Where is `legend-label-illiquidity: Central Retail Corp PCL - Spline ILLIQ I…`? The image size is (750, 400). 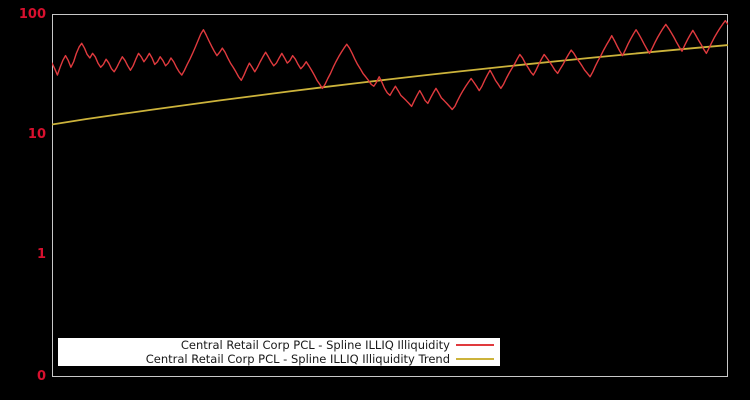 legend-label-illiquidity: Central Retail Corp PCL - Spline ILLIQ I… is located at coordinates (315, 345).